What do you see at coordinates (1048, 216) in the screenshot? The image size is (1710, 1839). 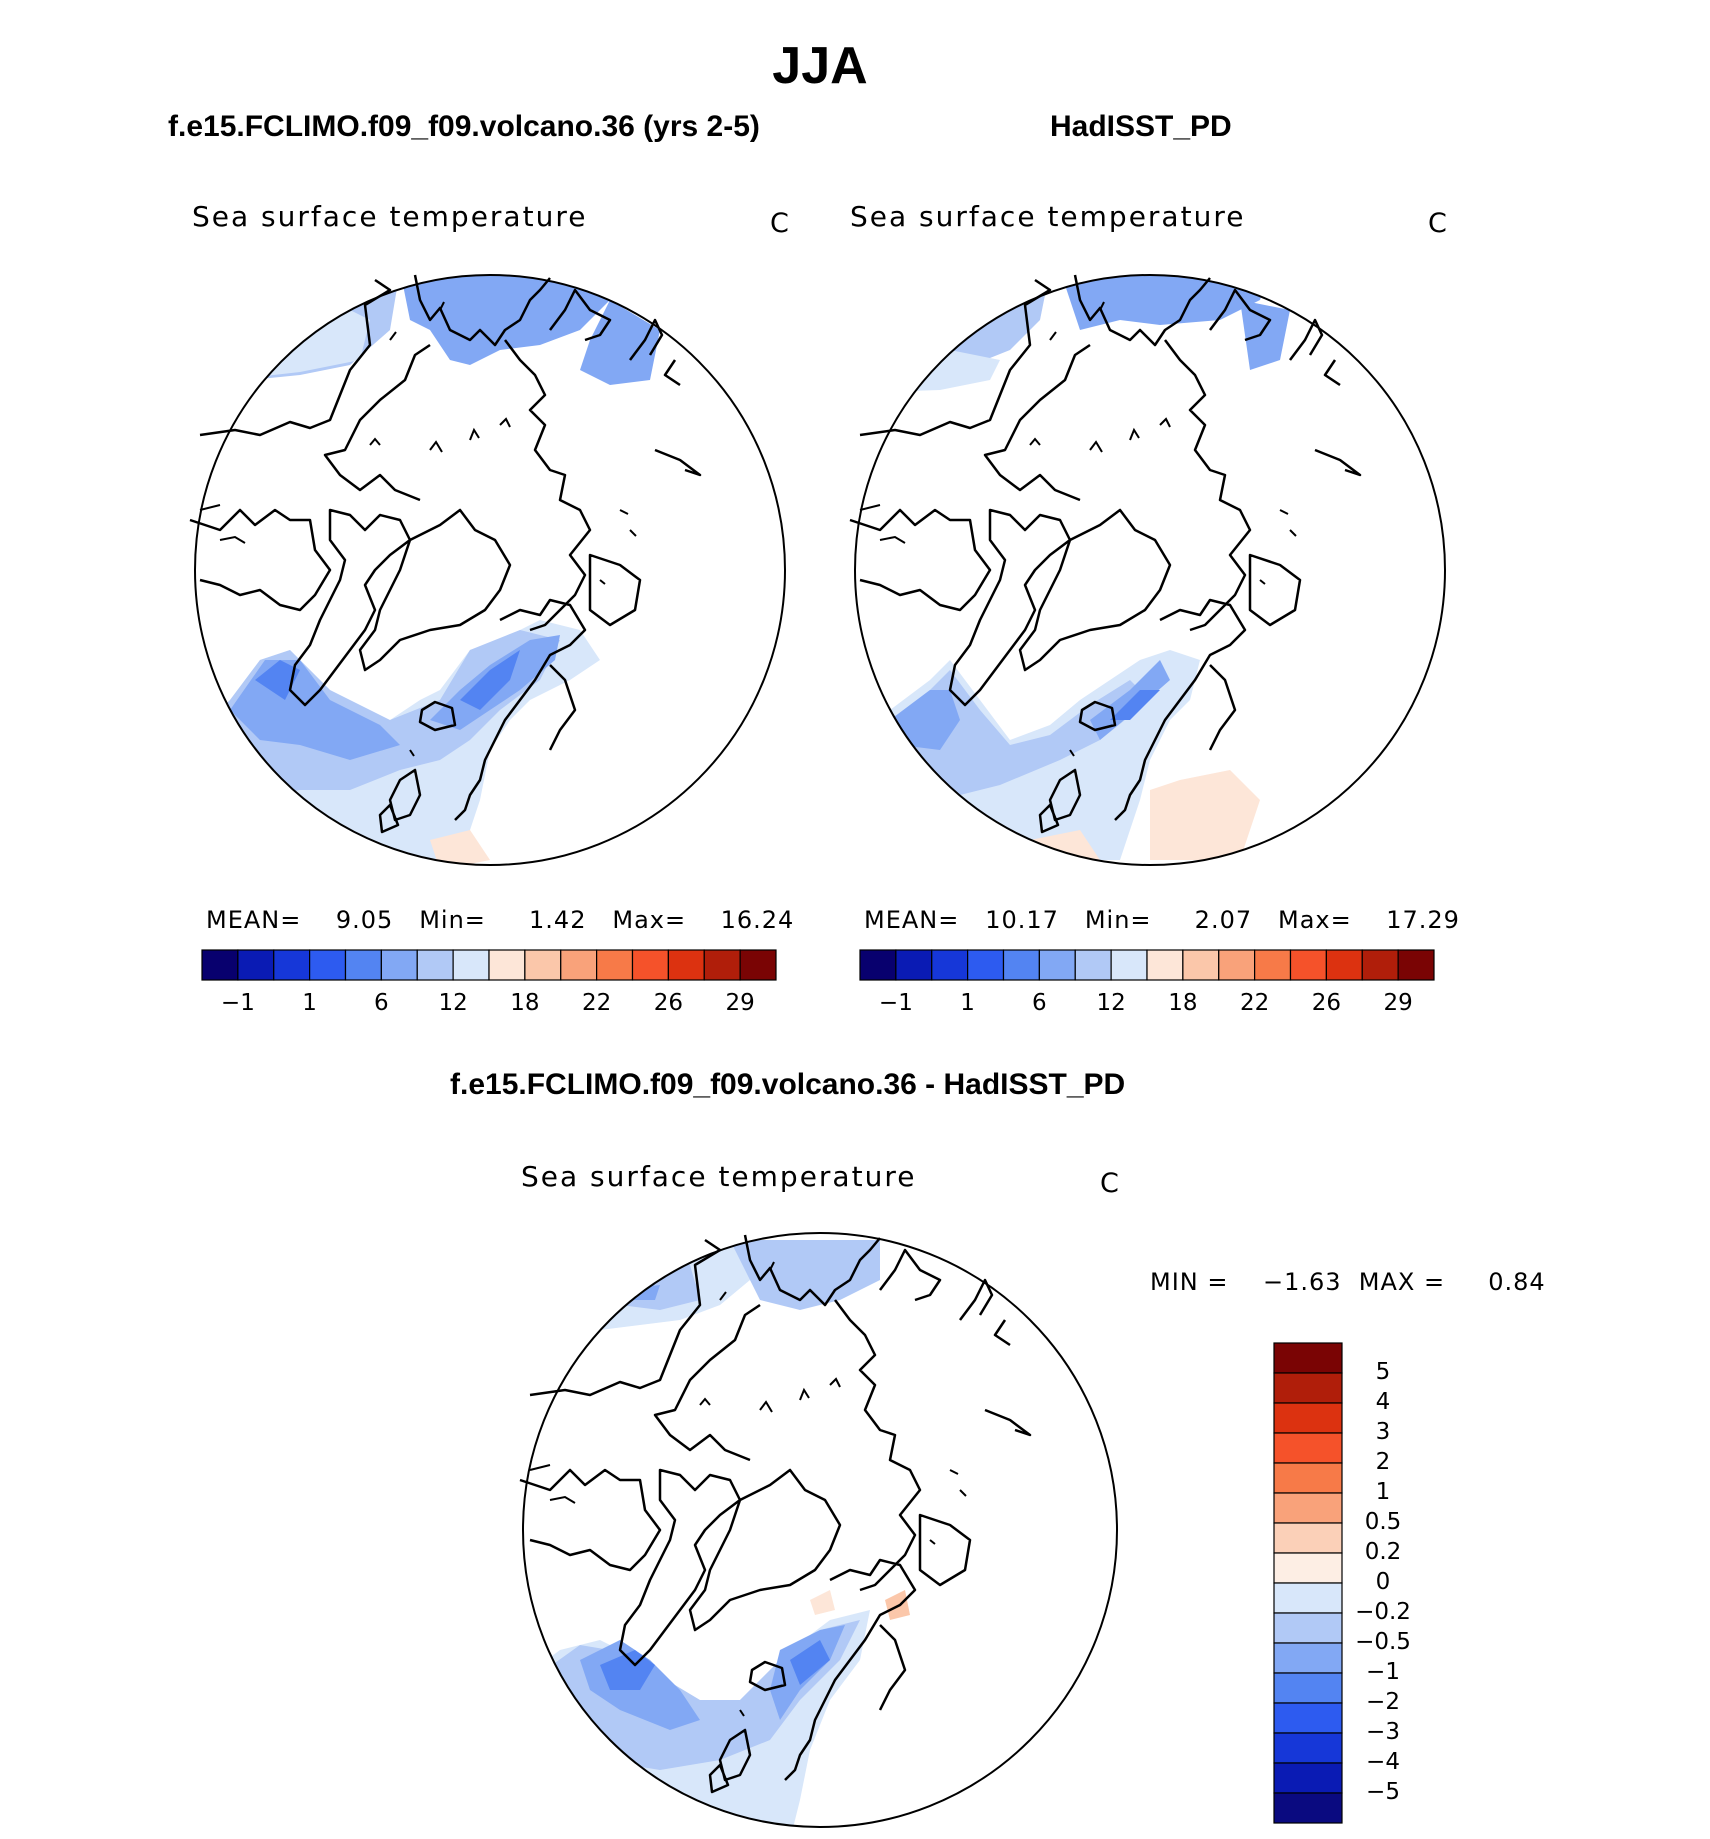 I see `obs-variable-label: Sea surface temperature` at bounding box center [1048, 216].